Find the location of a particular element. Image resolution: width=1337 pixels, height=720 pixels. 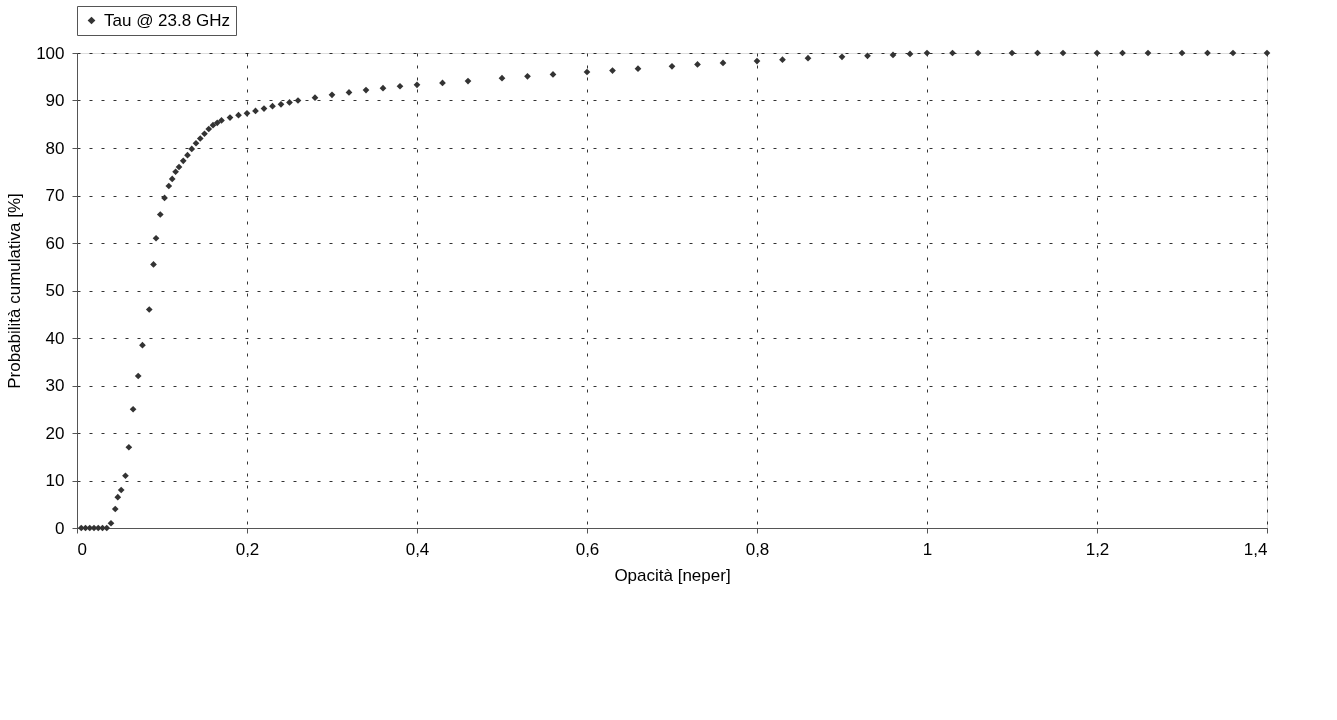

legend-label: Tau @ 23.8 GHz is located at coordinates (167, 20).